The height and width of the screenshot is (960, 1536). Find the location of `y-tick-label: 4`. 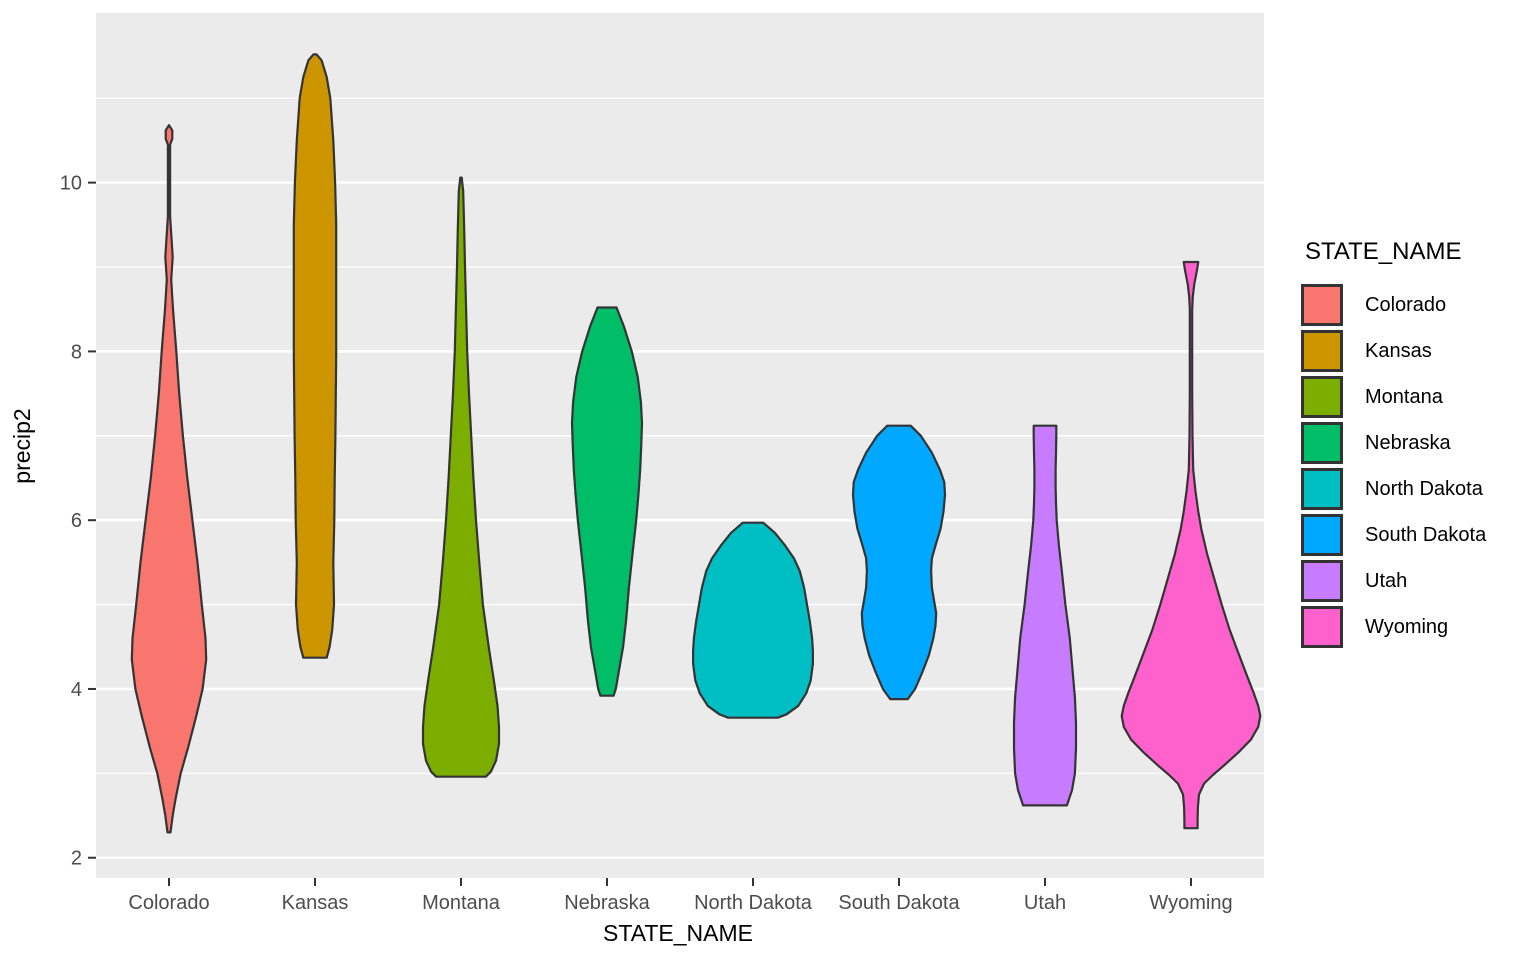

y-tick-label: 4 is located at coordinates (76, 690).